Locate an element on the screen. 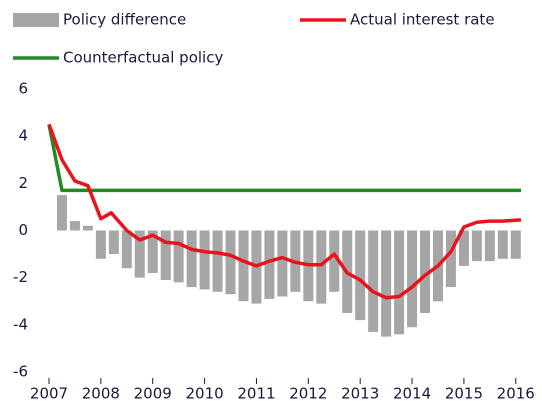 This screenshot has width=542, height=406. legend-label: Actual interest rate is located at coordinates (422, 20).